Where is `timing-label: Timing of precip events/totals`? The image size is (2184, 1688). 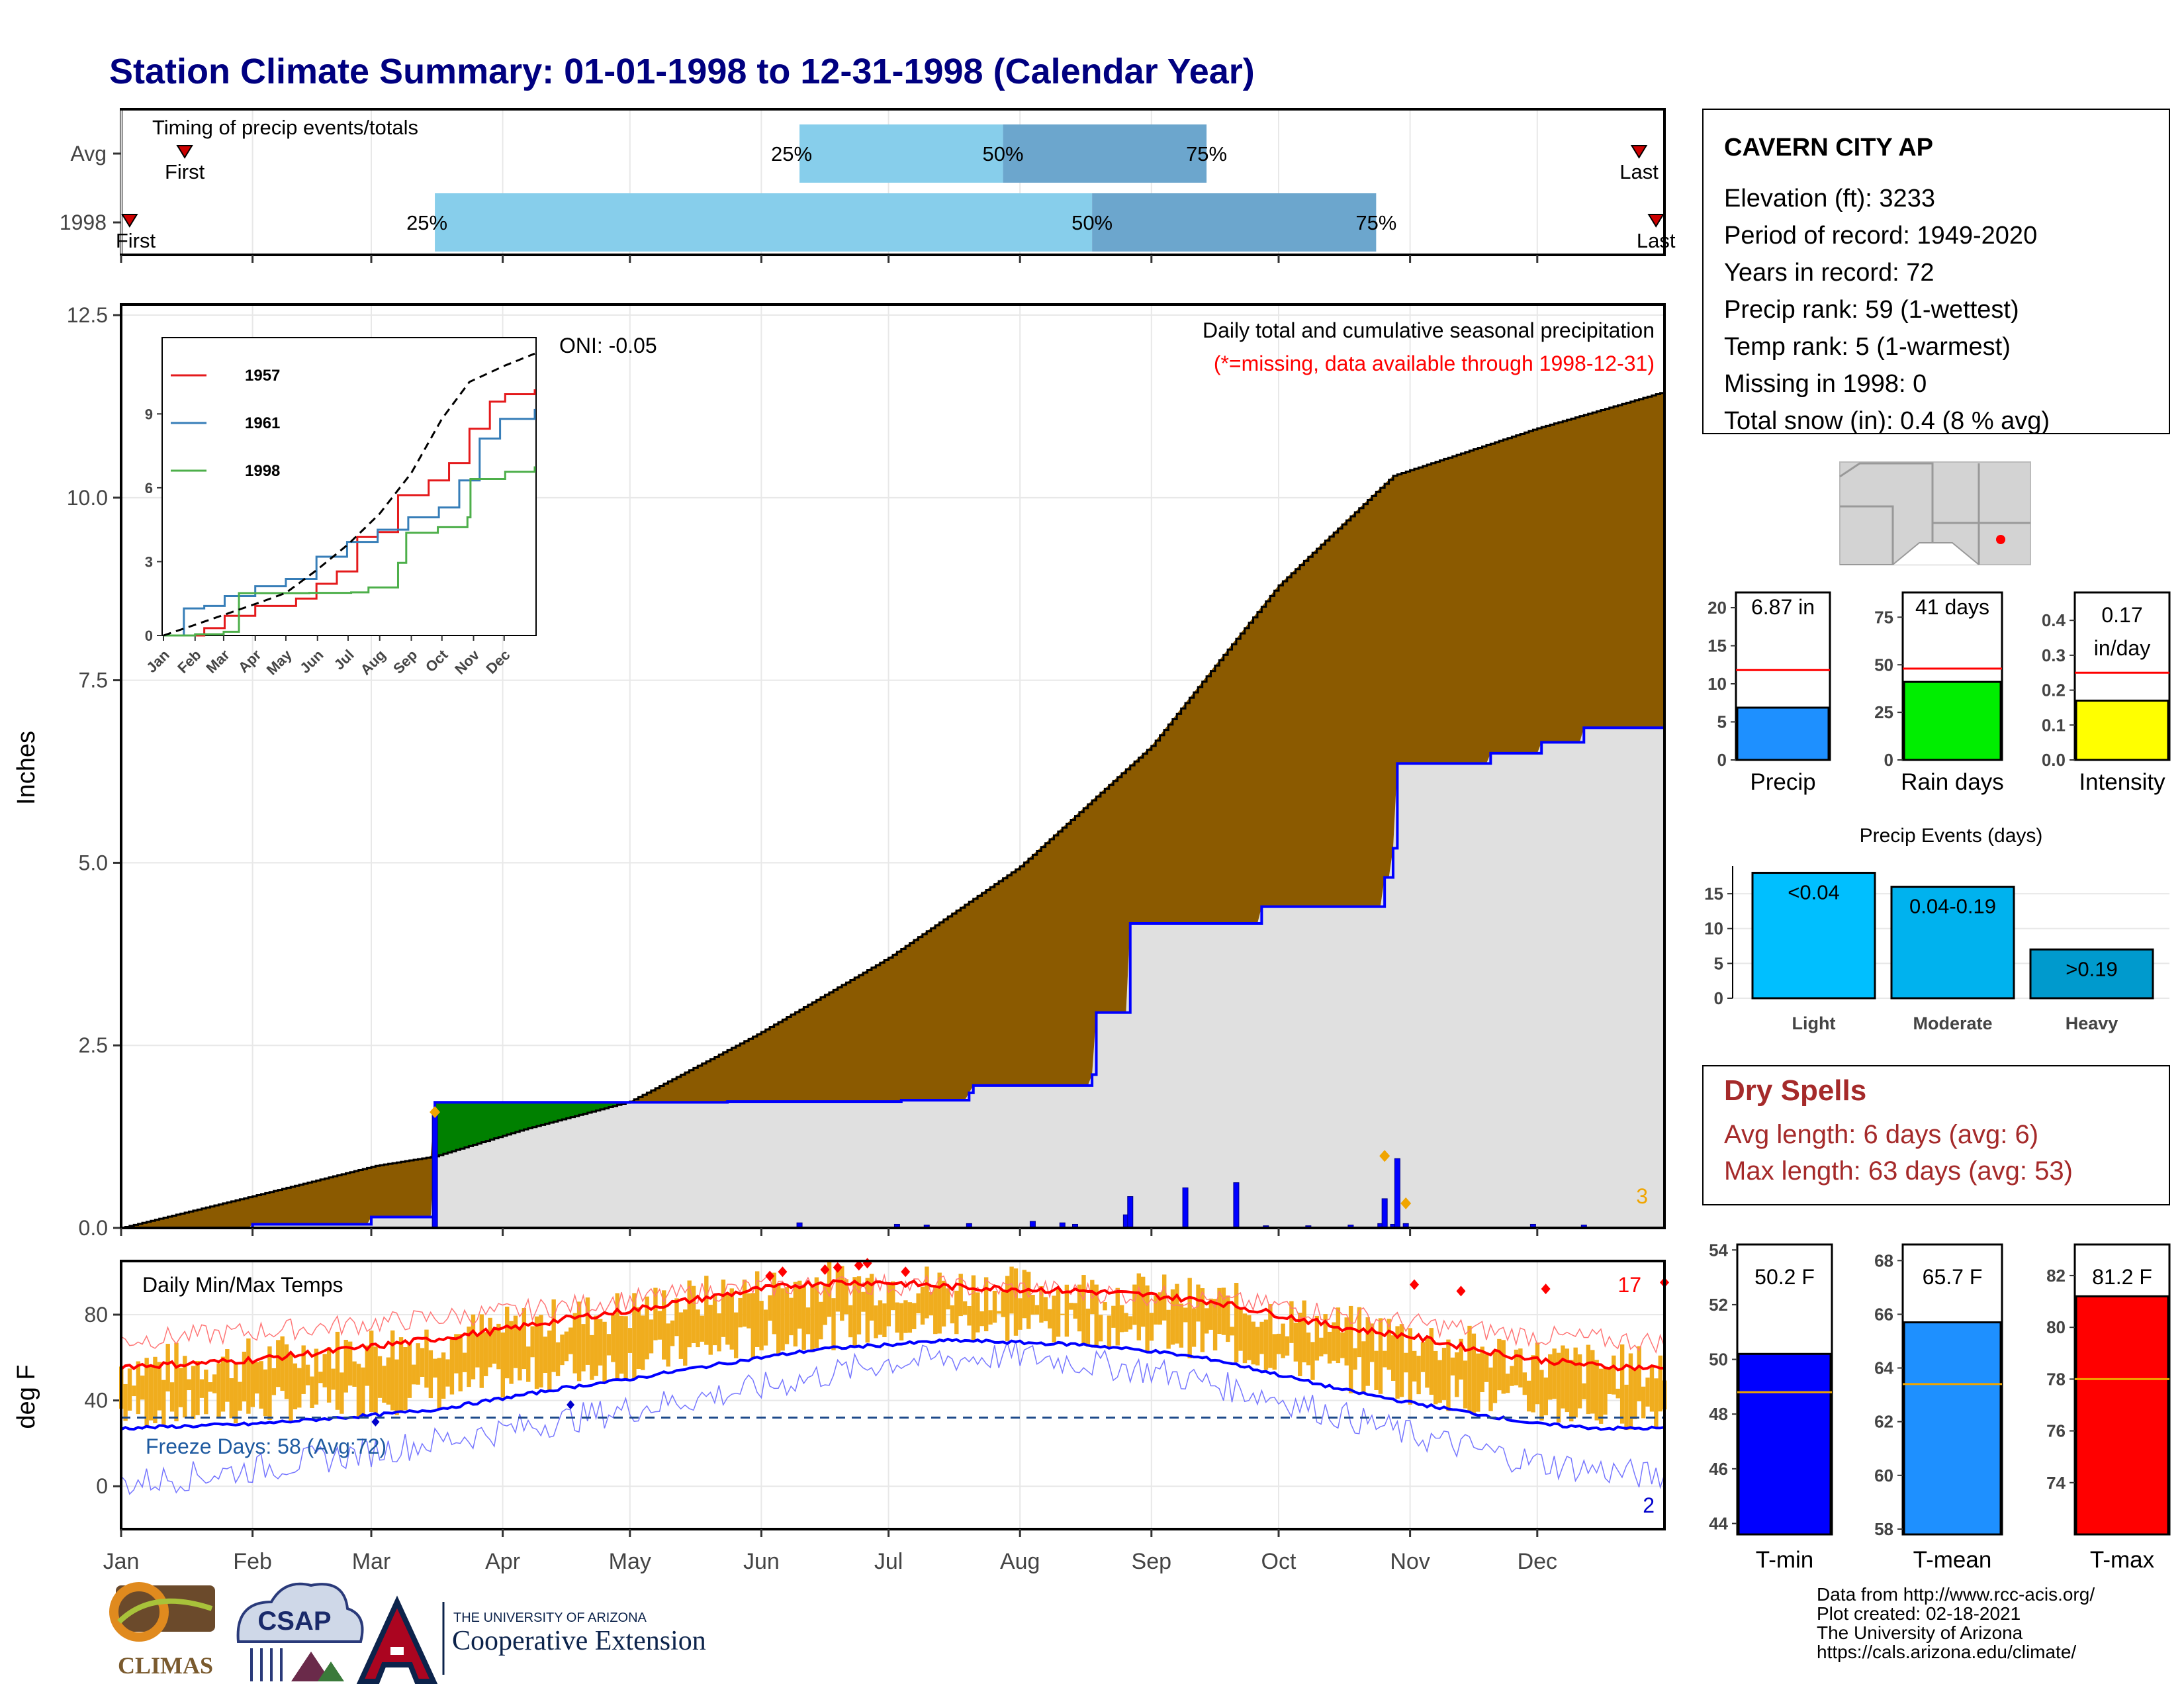
timing-label: Timing of precip events/totals is located at coordinates (285, 127).